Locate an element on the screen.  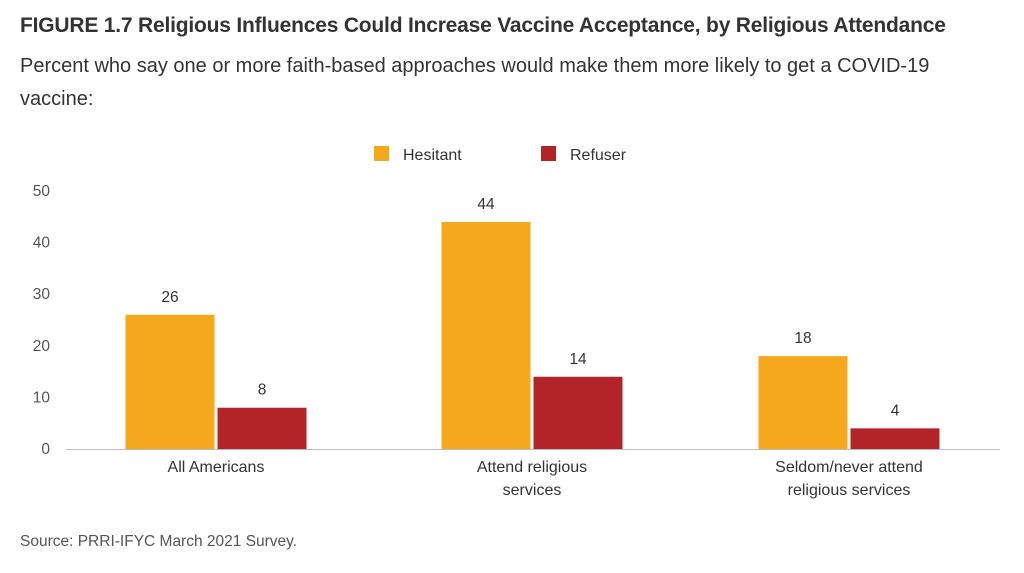
data-label: 4 is located at coordinates (895, 410).